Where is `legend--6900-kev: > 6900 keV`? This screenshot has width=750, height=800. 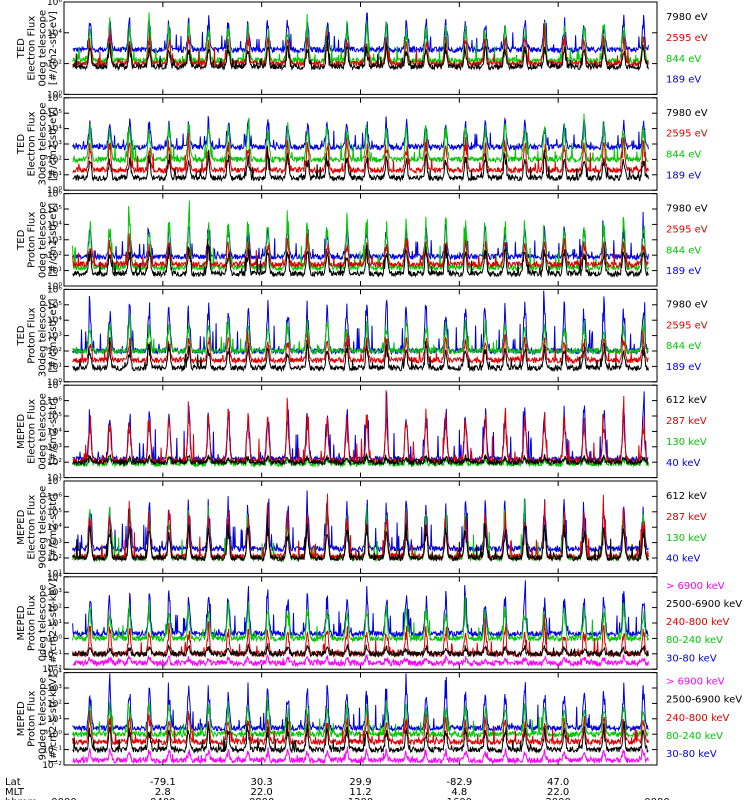
legend--6900-kev: > 6900 keV is located at coordinates (695, 586).